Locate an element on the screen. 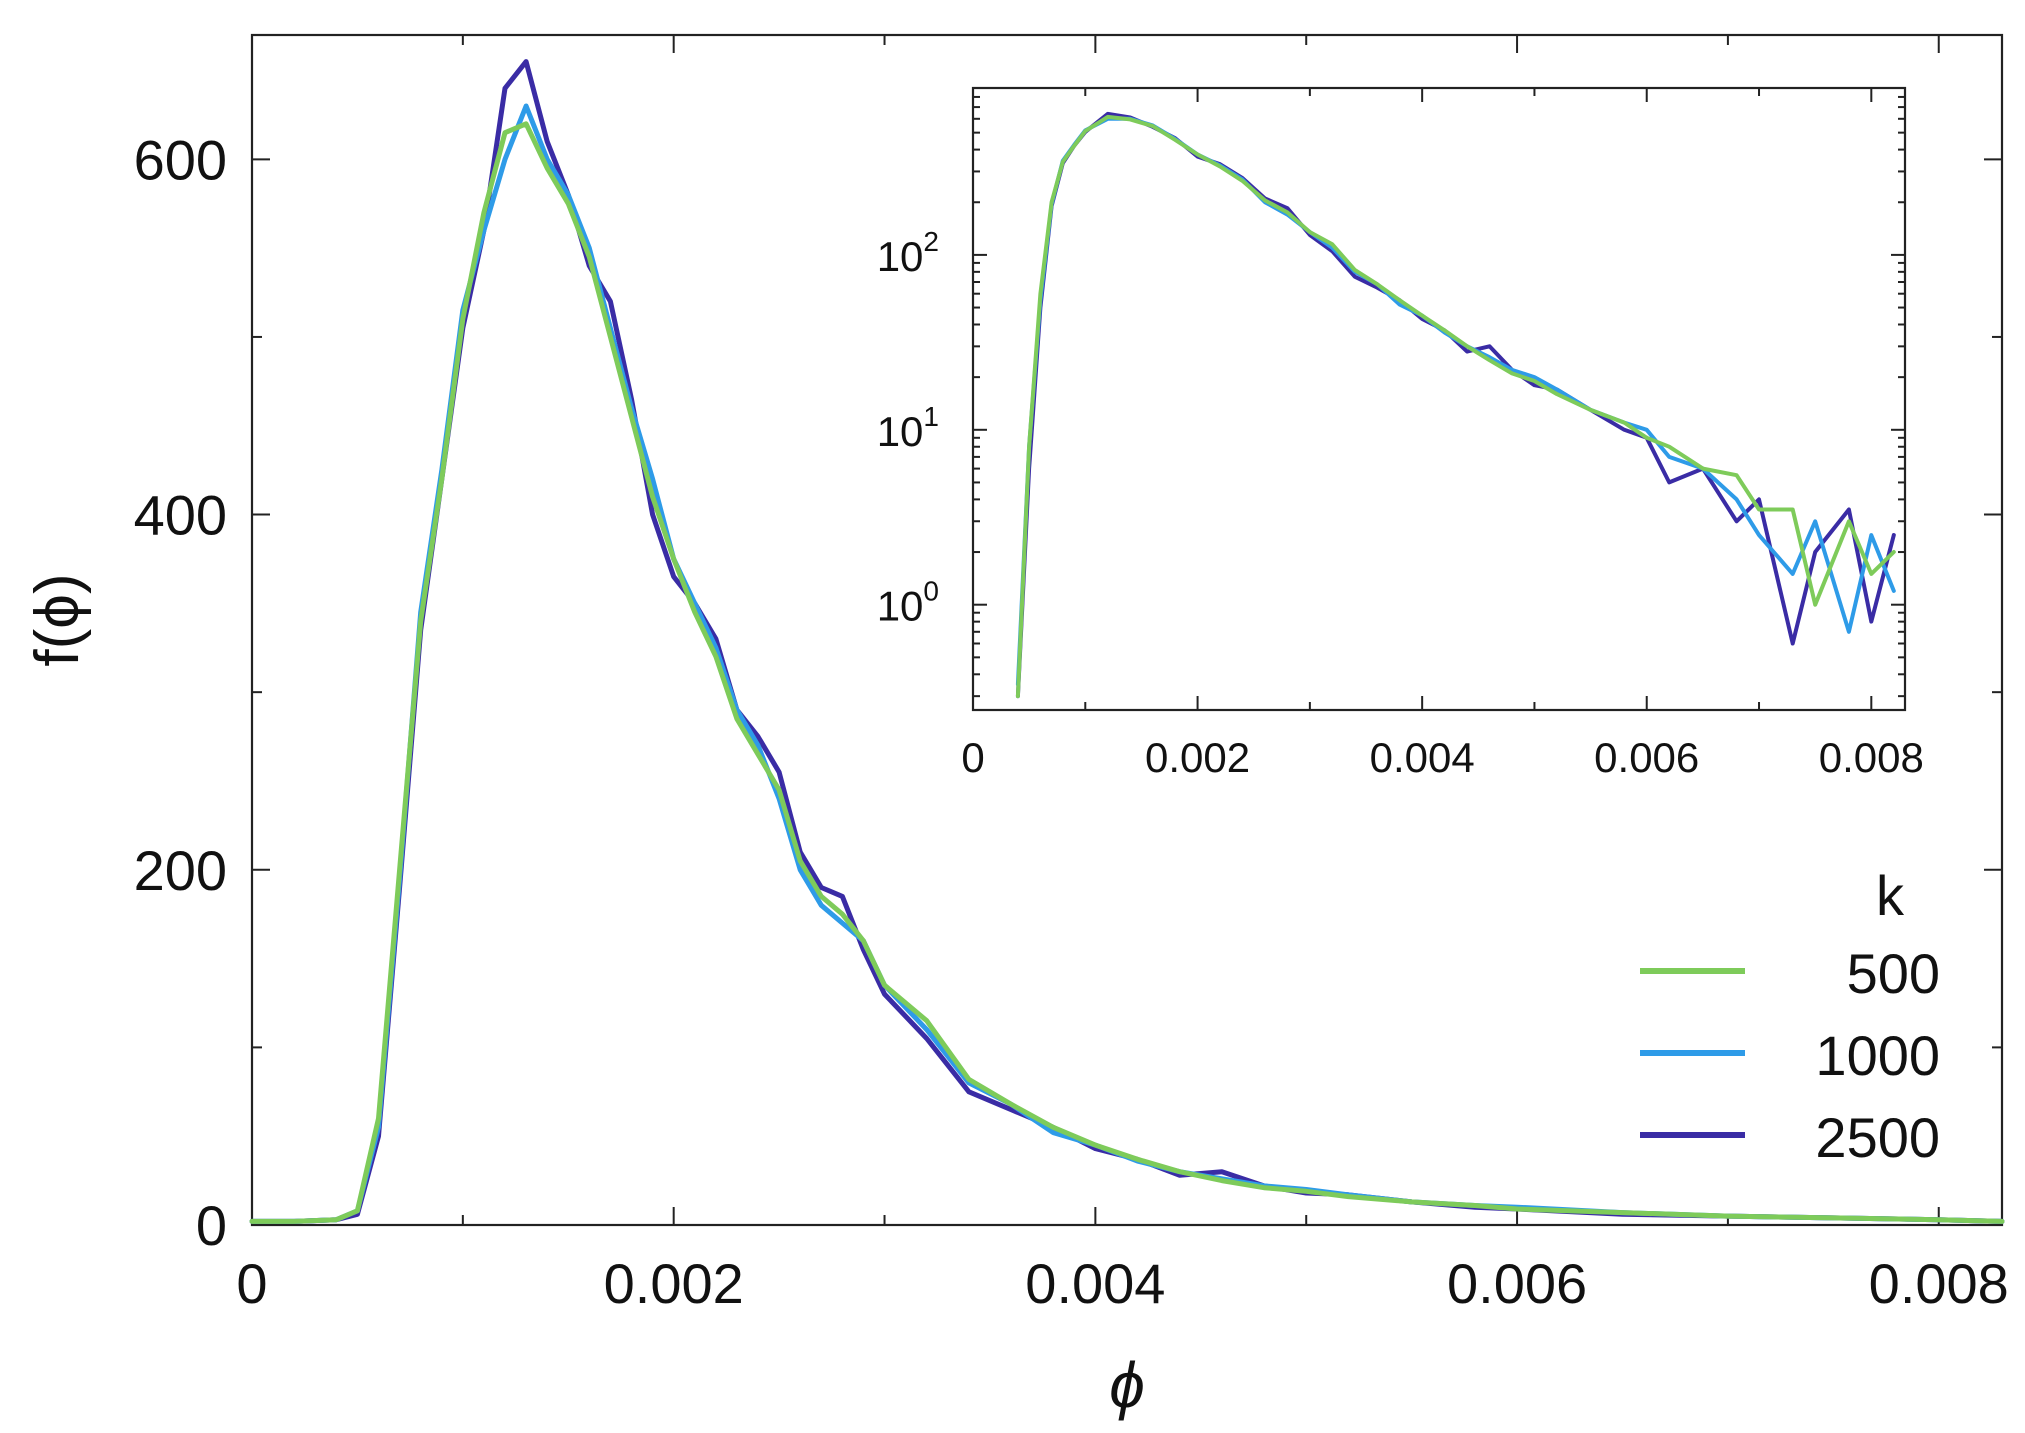 This screenshot has width=2025, height=1433. inset-y-tick-label: 10² is located at coordinates (908, 253).